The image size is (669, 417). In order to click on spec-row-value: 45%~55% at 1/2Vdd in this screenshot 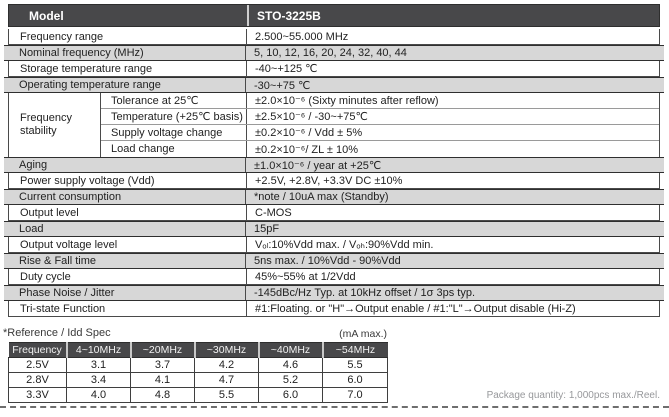, I will do `click(305, 276)`.